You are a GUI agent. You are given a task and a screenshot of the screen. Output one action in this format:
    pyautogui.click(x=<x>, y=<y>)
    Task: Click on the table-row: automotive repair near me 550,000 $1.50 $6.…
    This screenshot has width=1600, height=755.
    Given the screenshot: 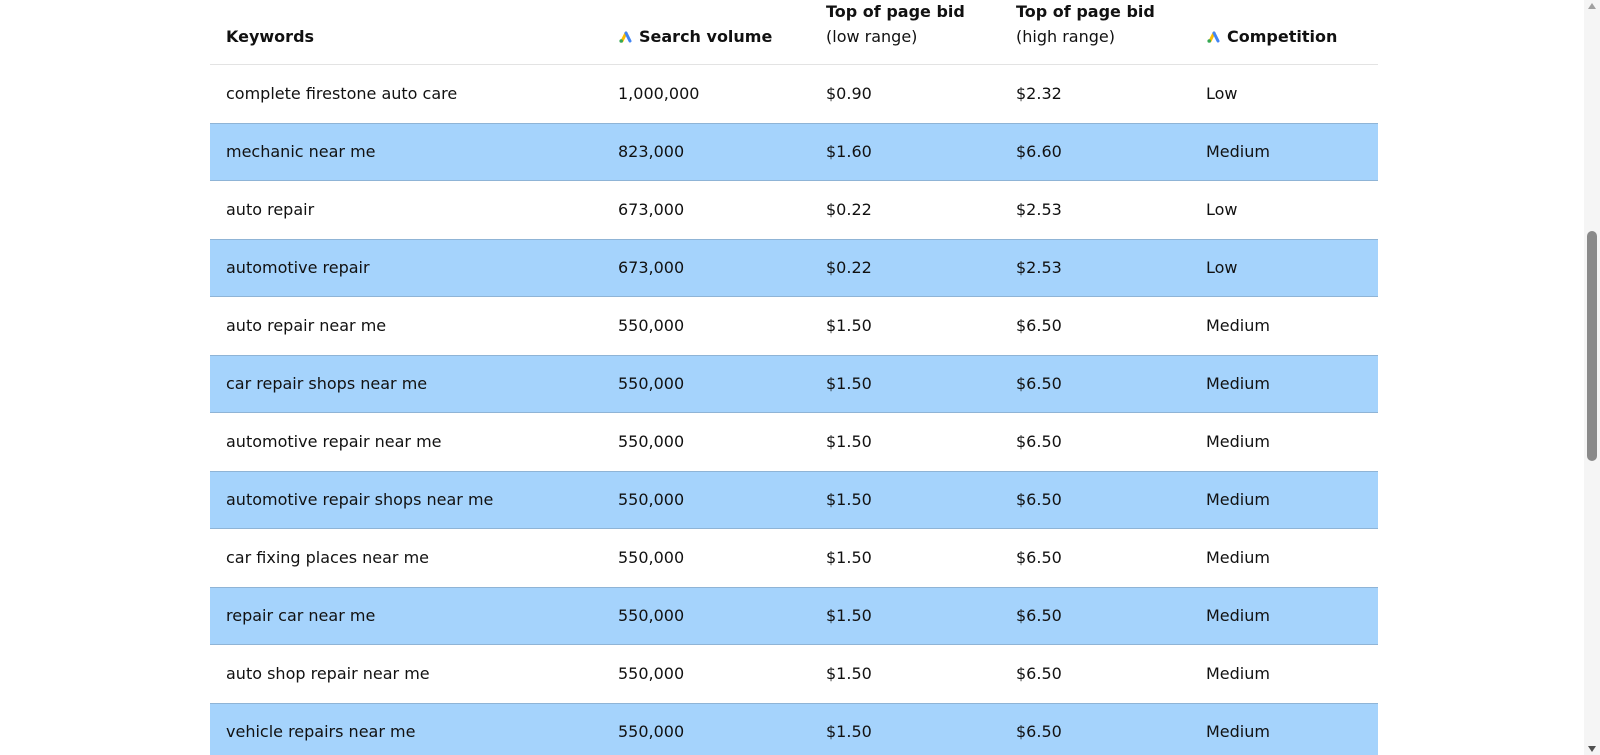 What is the action you would take?
    pyautogui.click(x=794, y=442)
    